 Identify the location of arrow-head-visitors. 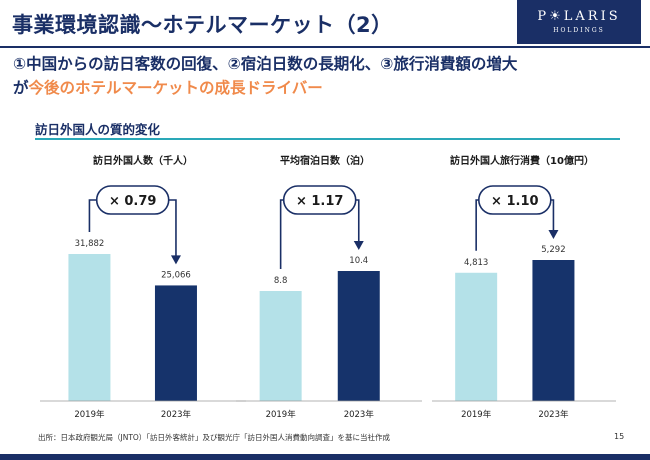
(175, 260).